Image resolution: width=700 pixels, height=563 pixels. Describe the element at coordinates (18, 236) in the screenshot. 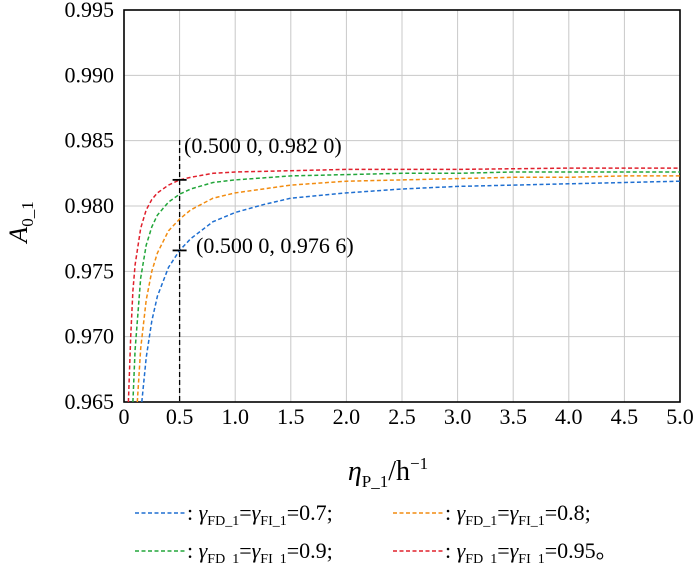

I see `y-axis-label-main: A` at that location.